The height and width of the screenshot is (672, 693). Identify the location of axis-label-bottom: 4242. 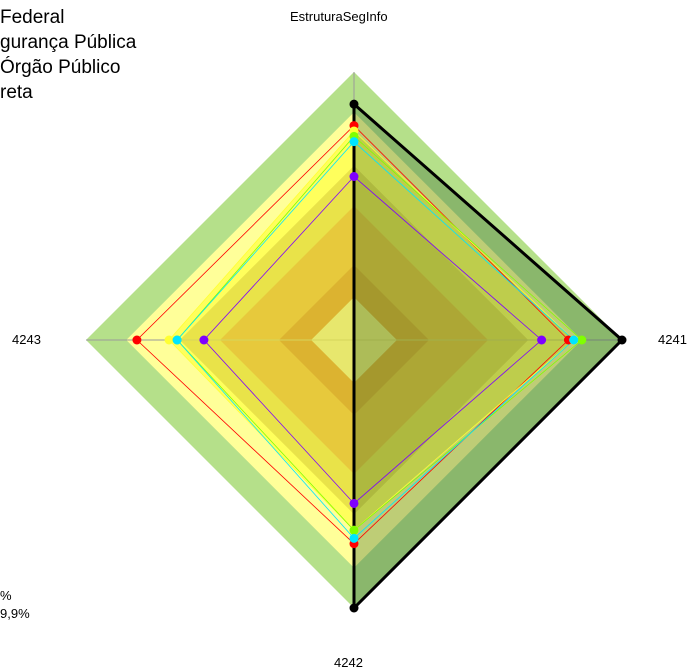
(348, 662).